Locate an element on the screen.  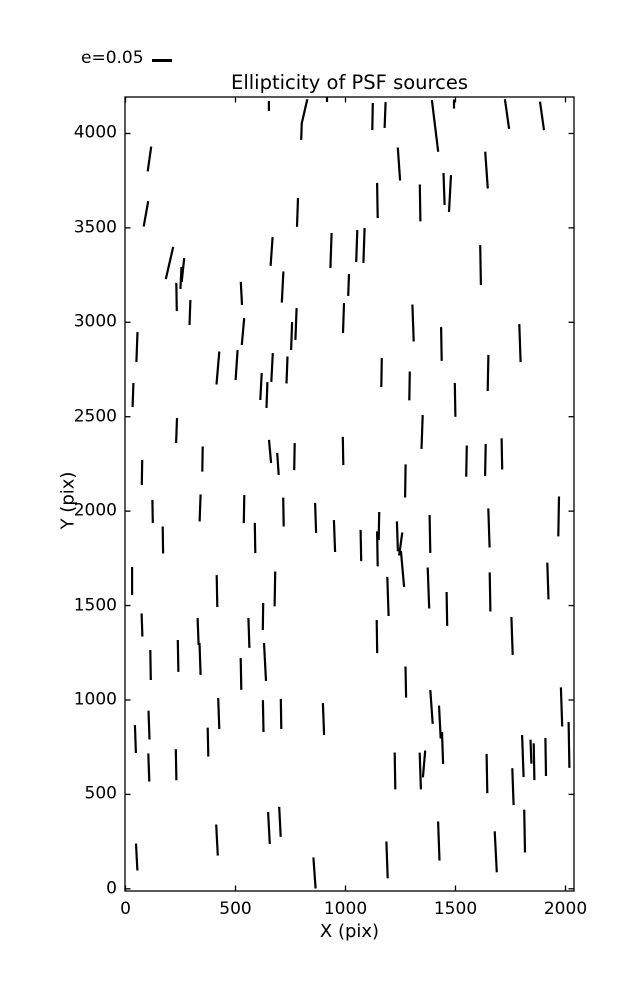
y-tick-label: 2500 is located at coordinates (95, 416).